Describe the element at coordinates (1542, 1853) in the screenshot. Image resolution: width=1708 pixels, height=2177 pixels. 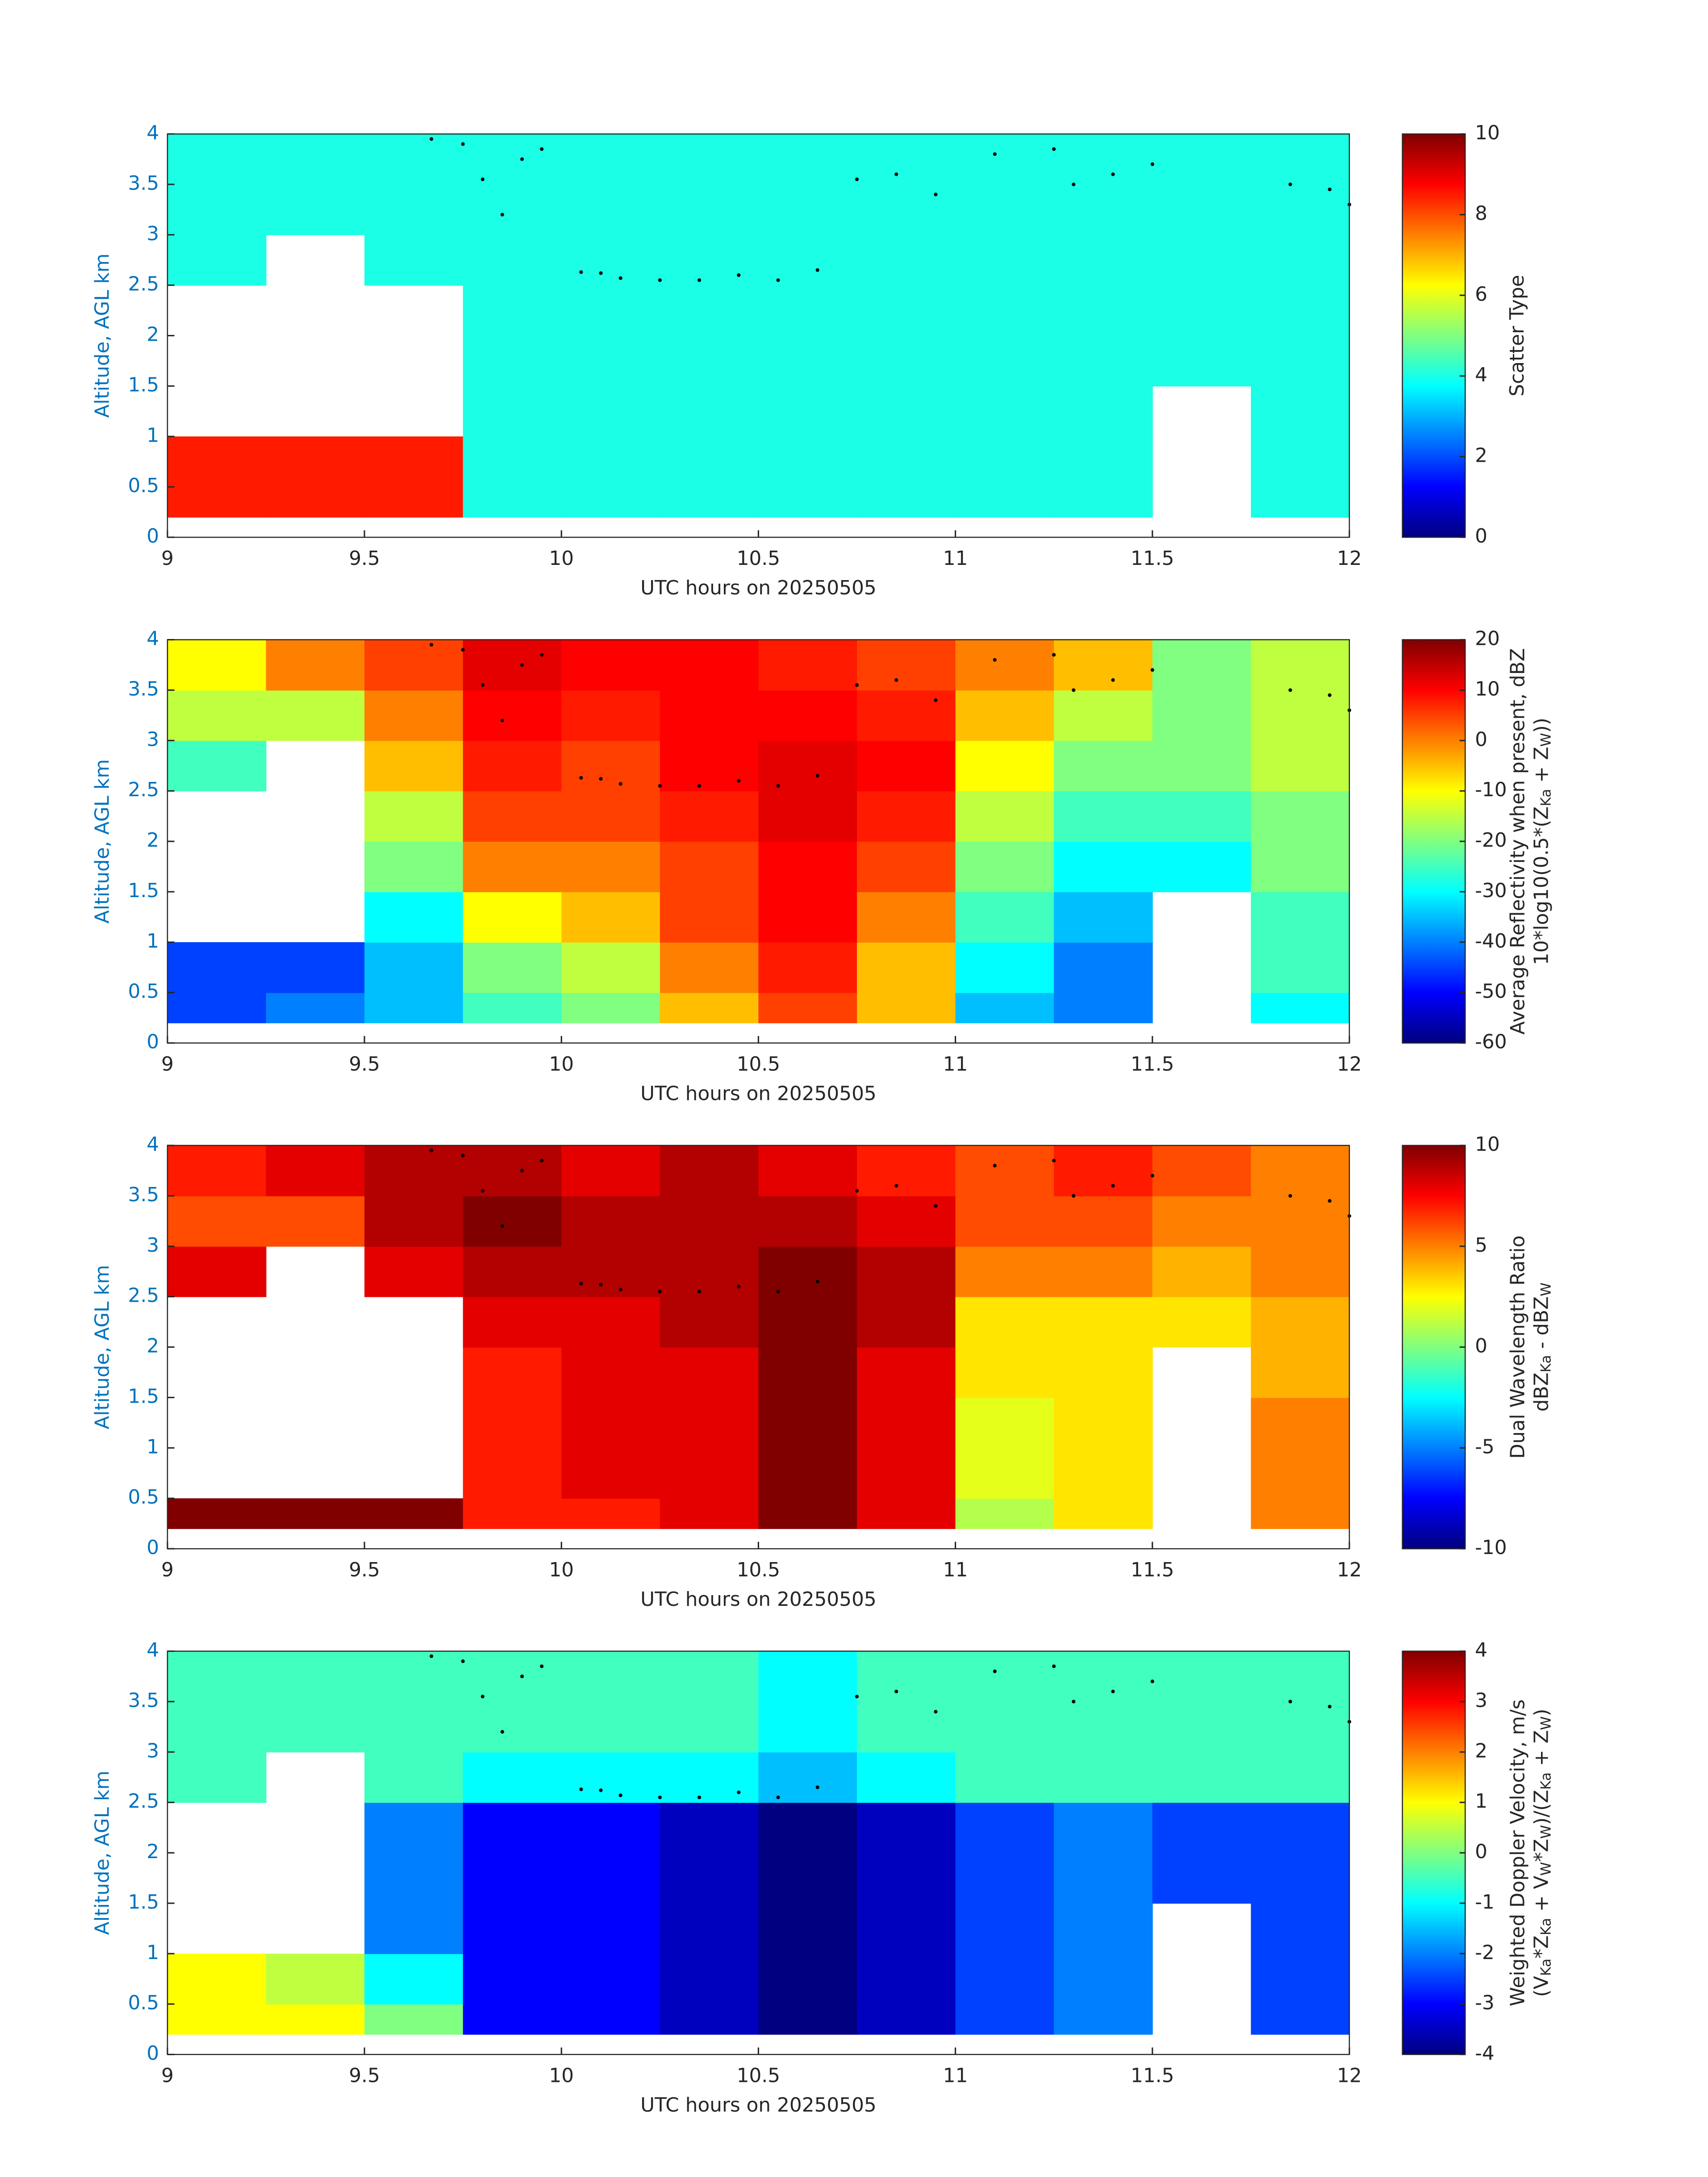
I see `colorbar-label: (VKa*ZKa + VW*ZW)/(ZKa + ZW)` at that location.